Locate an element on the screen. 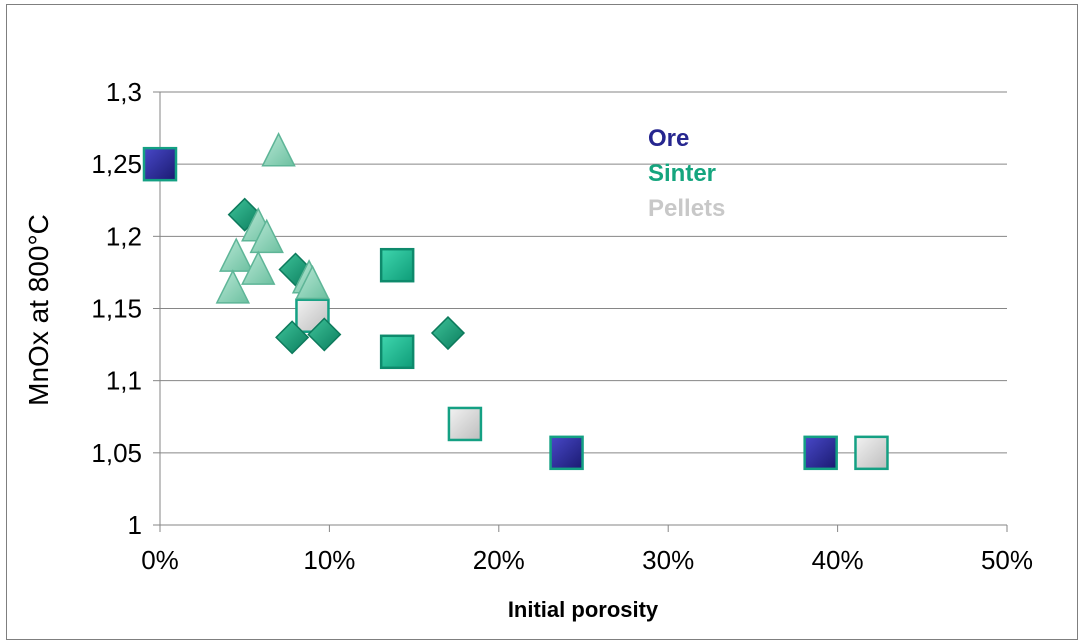 The height and width of the screenshot is (643, 1084). series-1-square-markers is located at coordinates (397, 308).